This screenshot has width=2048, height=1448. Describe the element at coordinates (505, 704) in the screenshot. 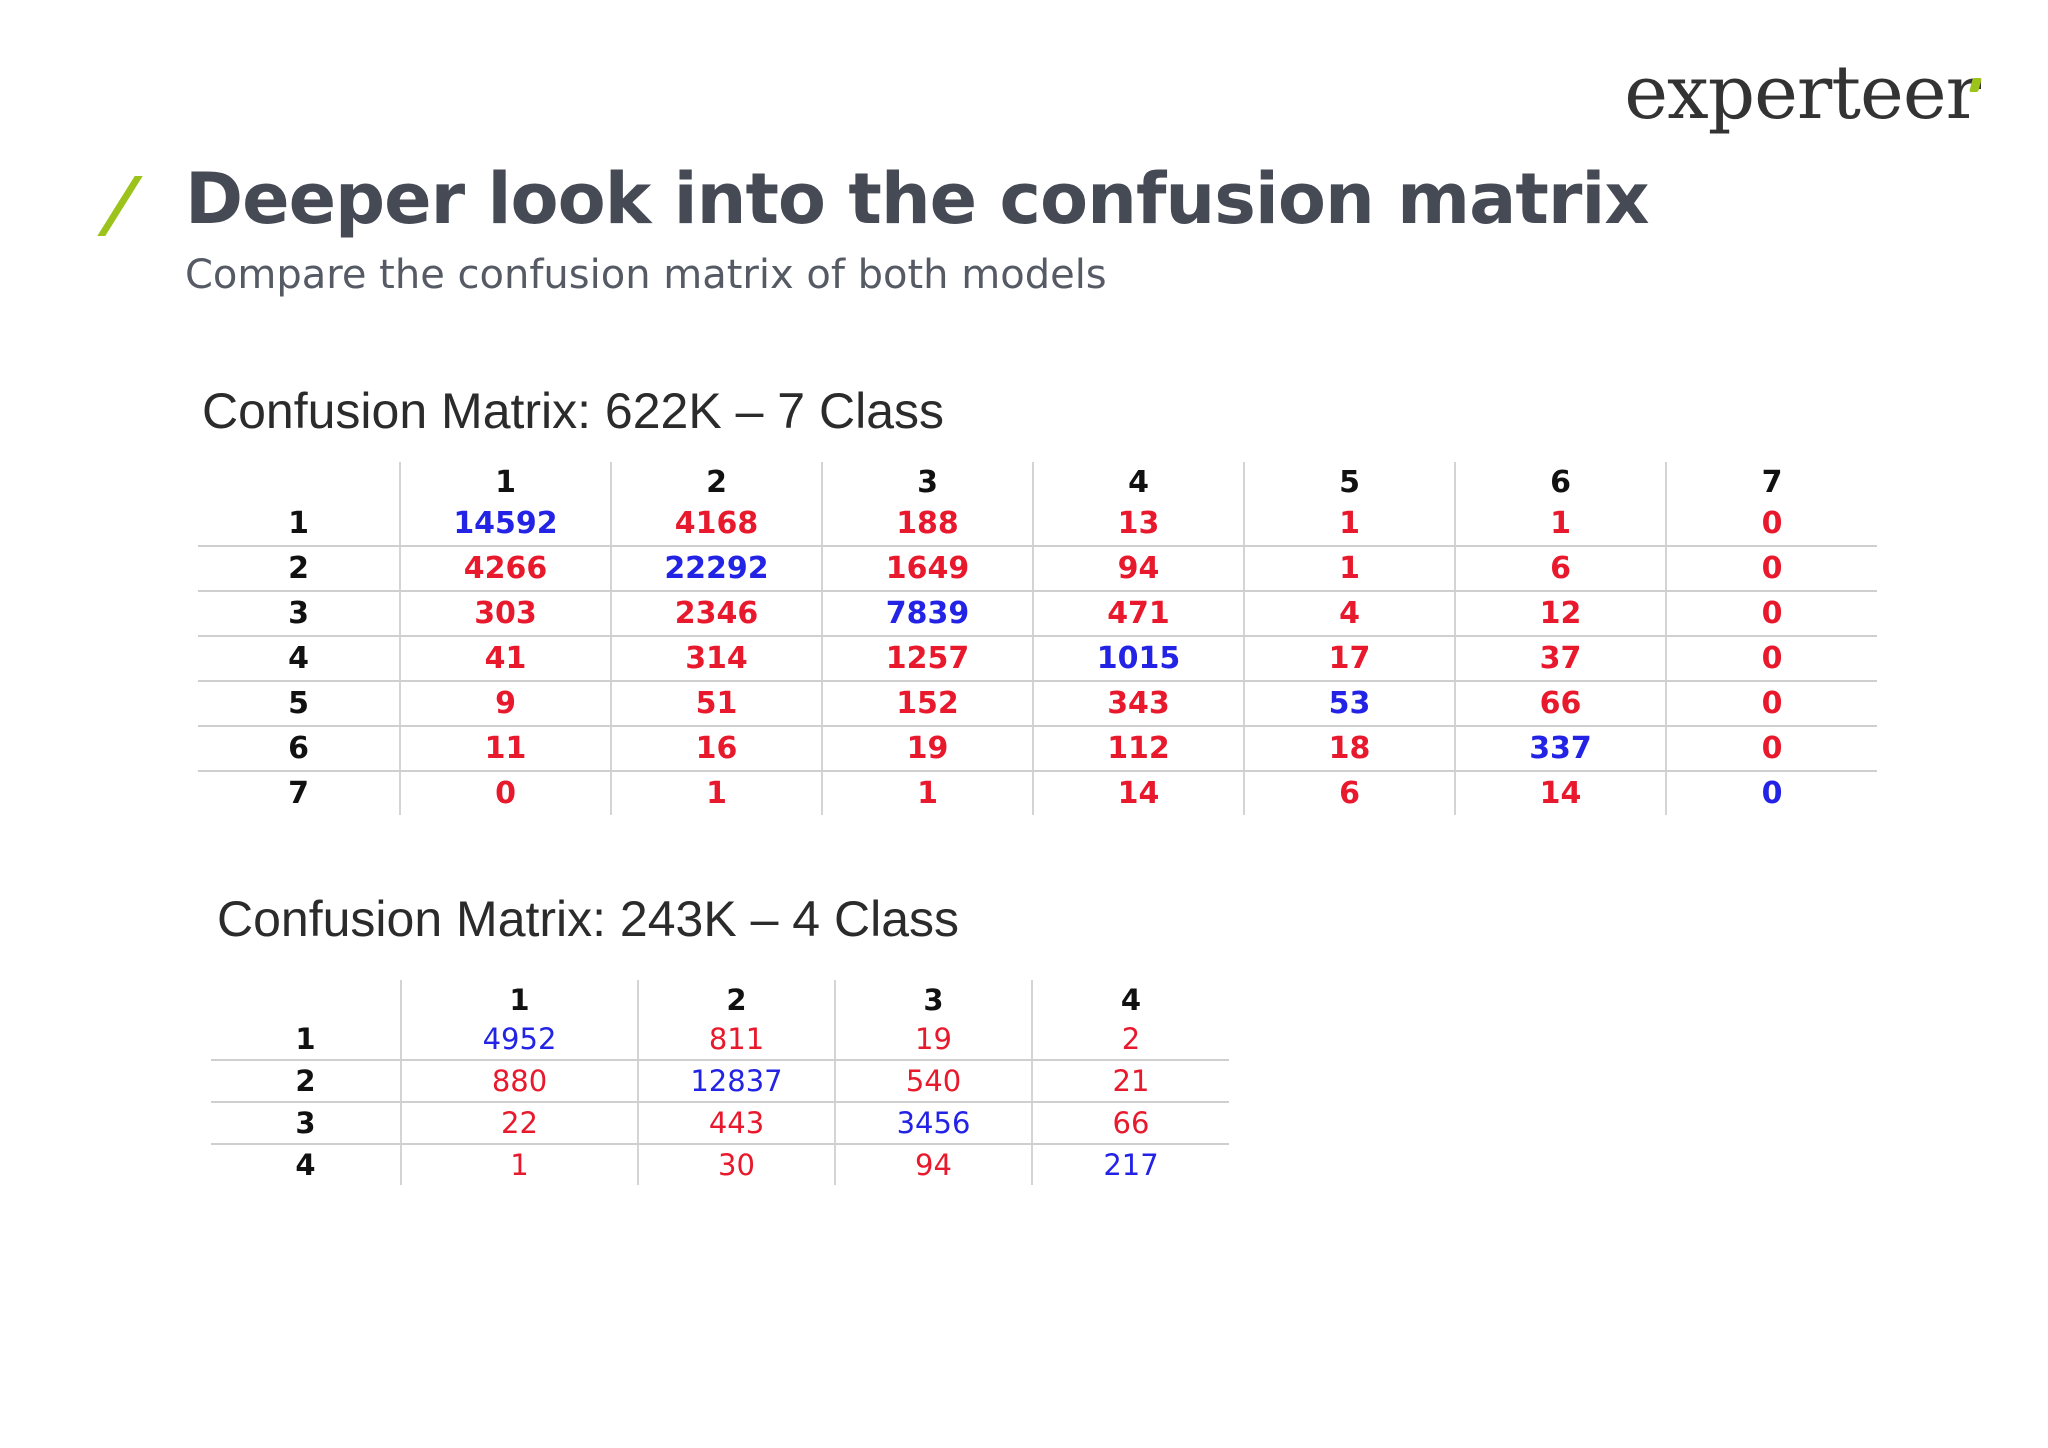

I see `matrix-cell: 9` at that location.